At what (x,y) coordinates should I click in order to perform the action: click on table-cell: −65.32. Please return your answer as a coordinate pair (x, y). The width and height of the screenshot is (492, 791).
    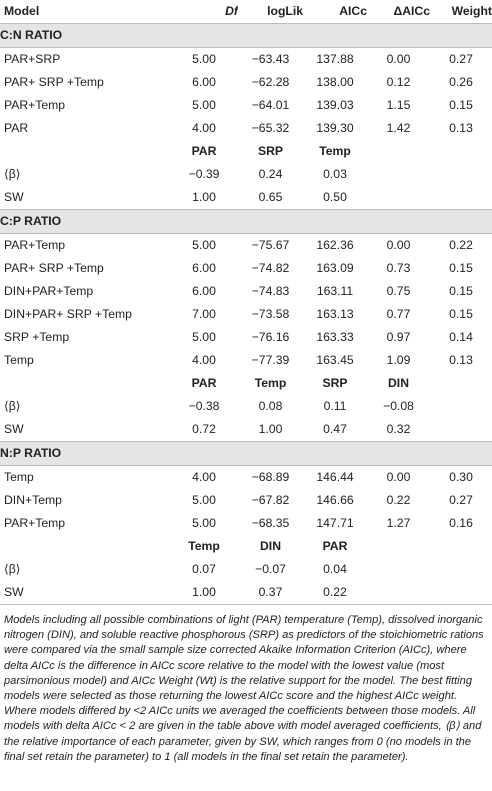
    Looking at the image, I should click on (270, 128).